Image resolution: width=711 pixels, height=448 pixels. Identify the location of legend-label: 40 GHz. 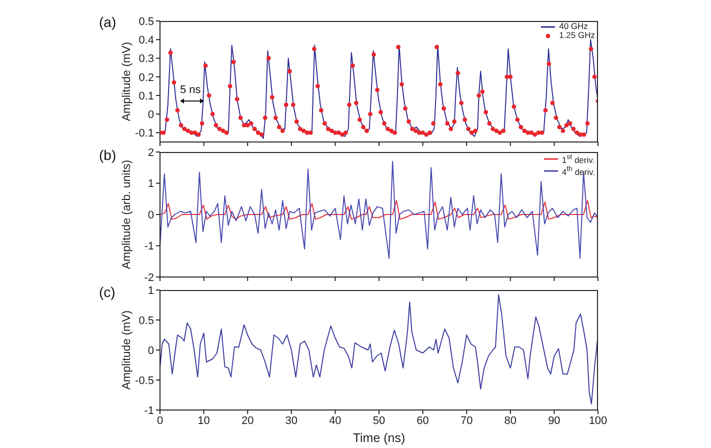
(573, 26).